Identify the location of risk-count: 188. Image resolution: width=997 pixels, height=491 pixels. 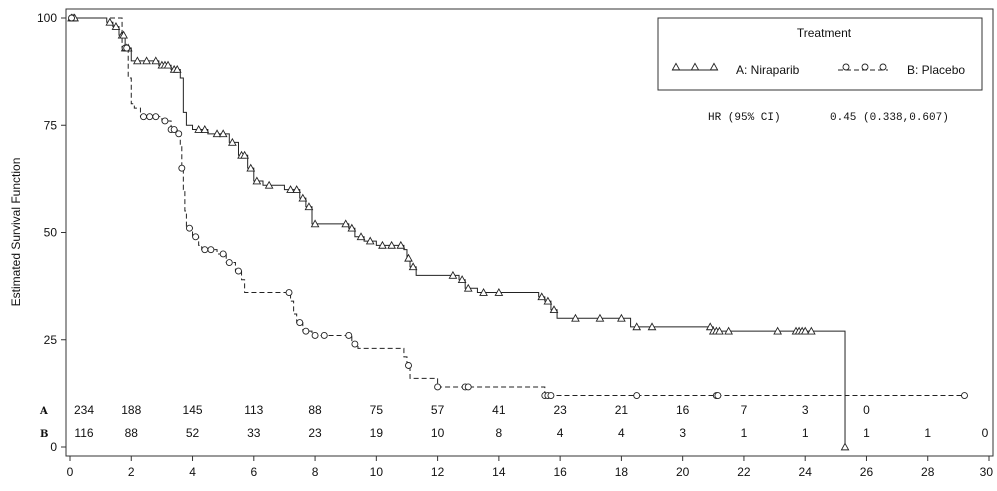
(131, 410).